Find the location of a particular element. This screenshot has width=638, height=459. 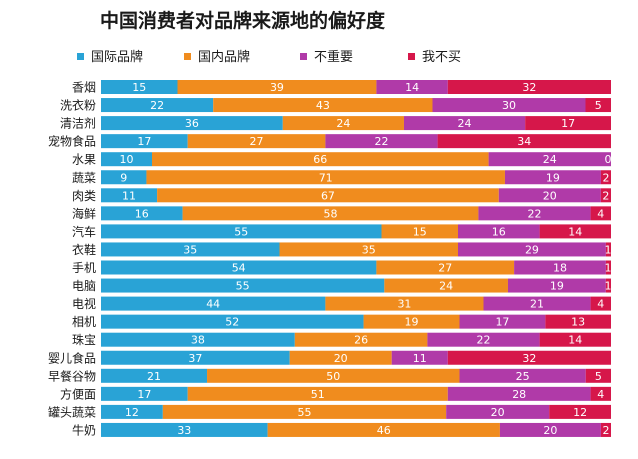

value-label-11-1: 24 is located at coordinates (446, 286).